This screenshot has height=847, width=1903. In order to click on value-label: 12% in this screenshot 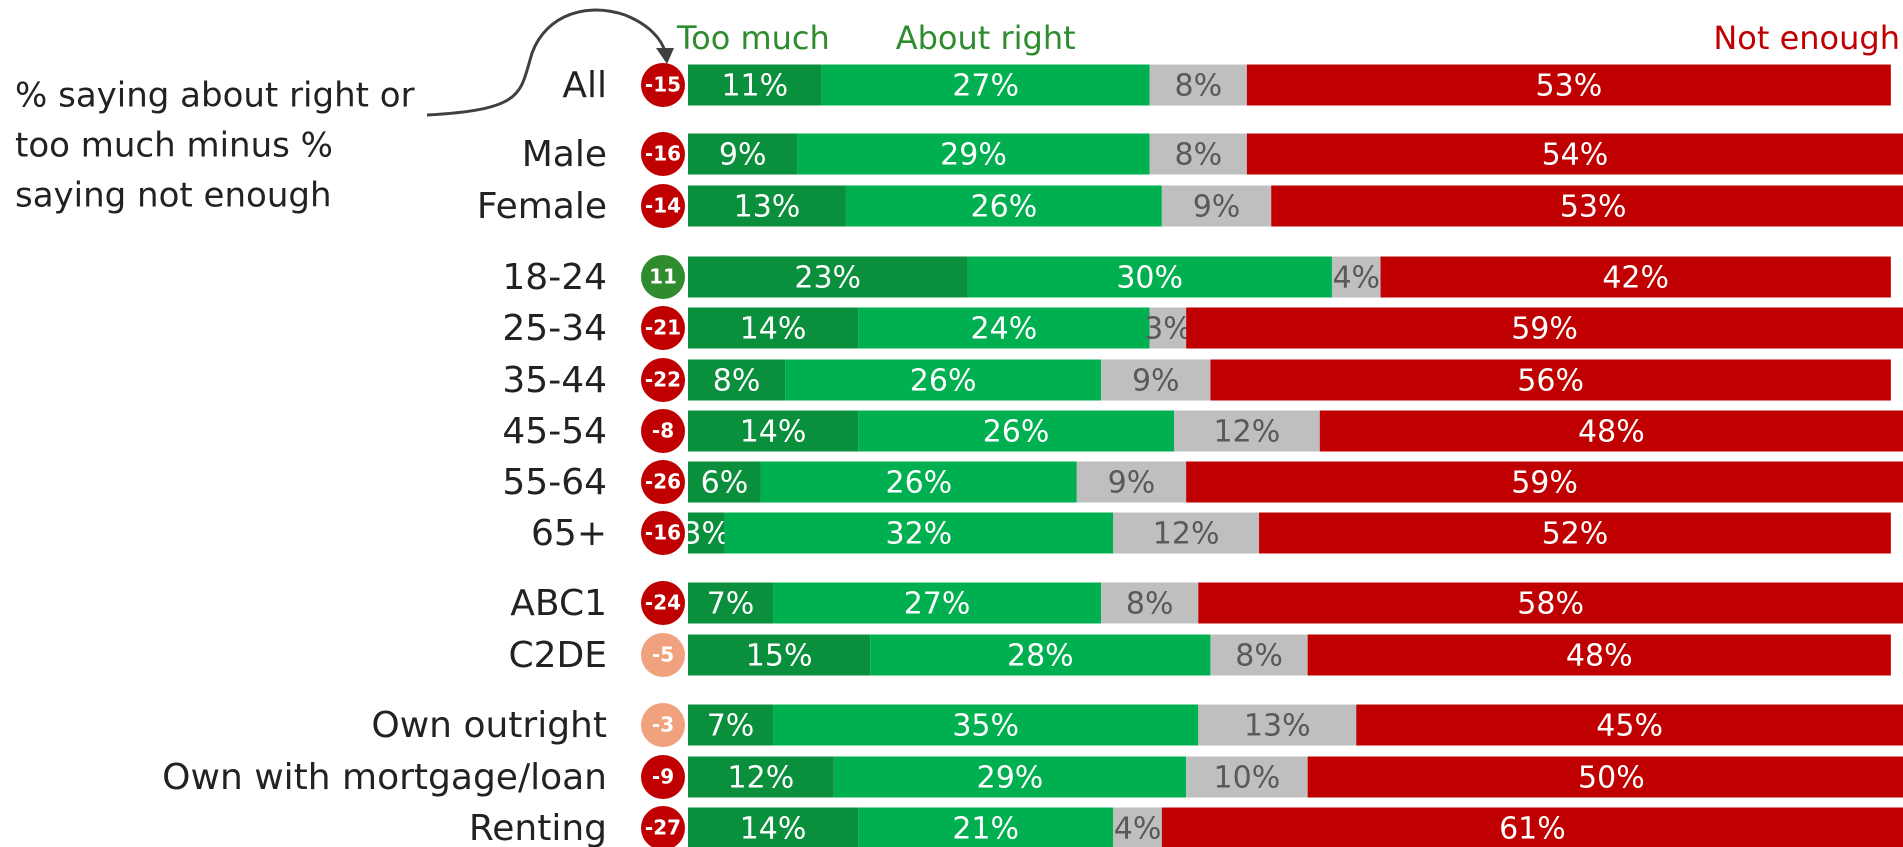, I will do `click(1186, 534)`.